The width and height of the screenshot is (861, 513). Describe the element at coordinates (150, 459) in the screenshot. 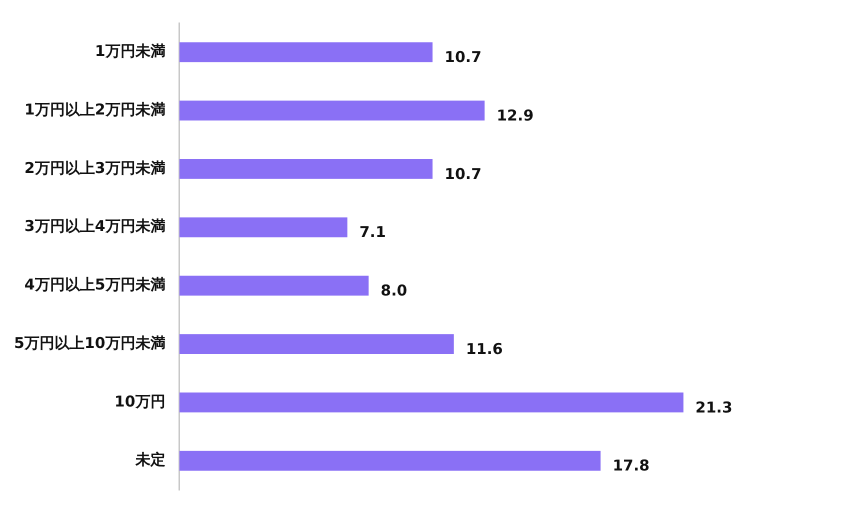

I see `y-tick-label: 未定` at that location.